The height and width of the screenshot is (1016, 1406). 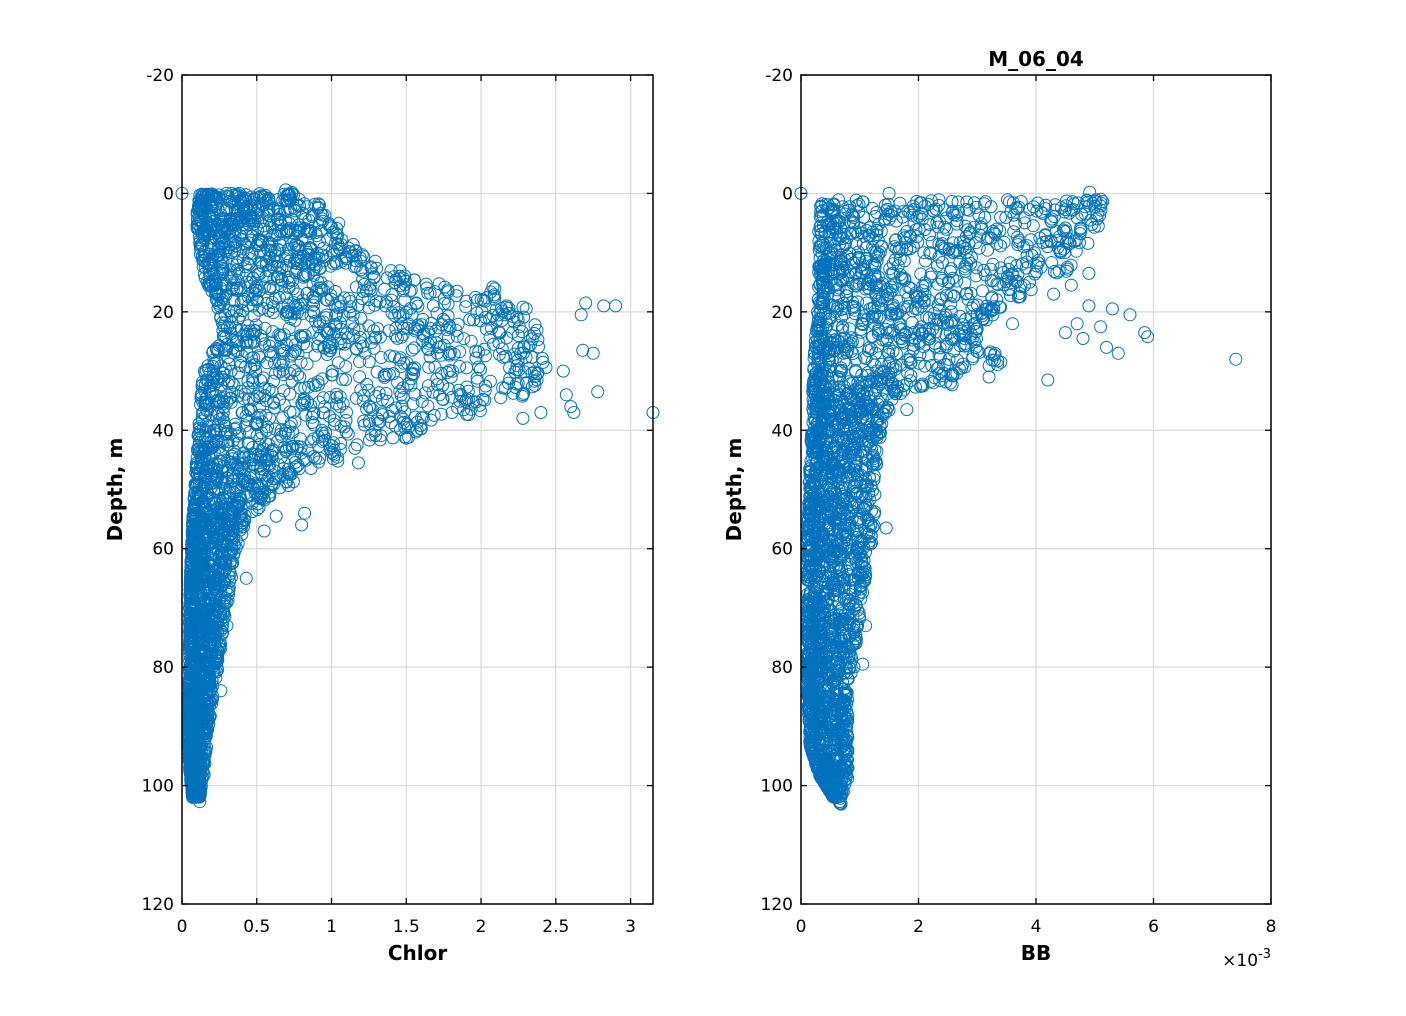 I want to click on chlor-x-tick-label: 1, so click(x=331, y=927).